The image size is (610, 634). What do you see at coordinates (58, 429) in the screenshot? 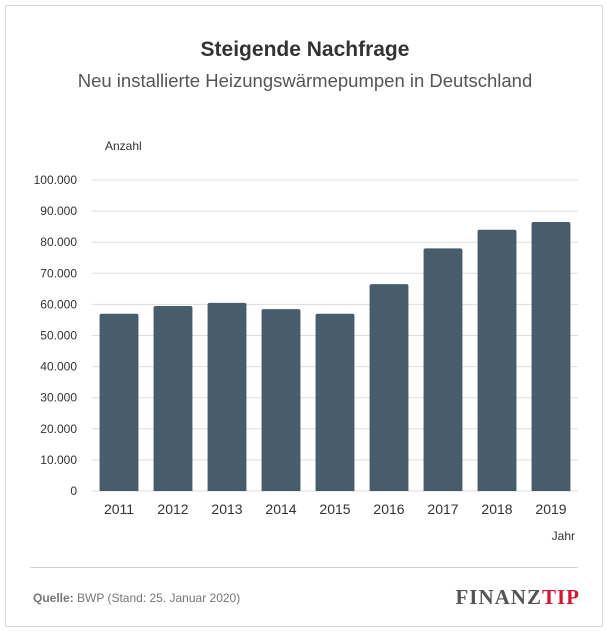
I see `y-tick-label: 20.000` at bounding box center [58, 429].